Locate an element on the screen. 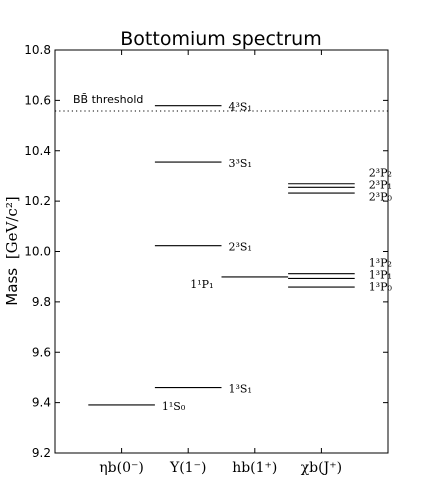 This screenshot has height=504, width=432. y-tick-label: 9.8 is located at coordinates (41, 302).